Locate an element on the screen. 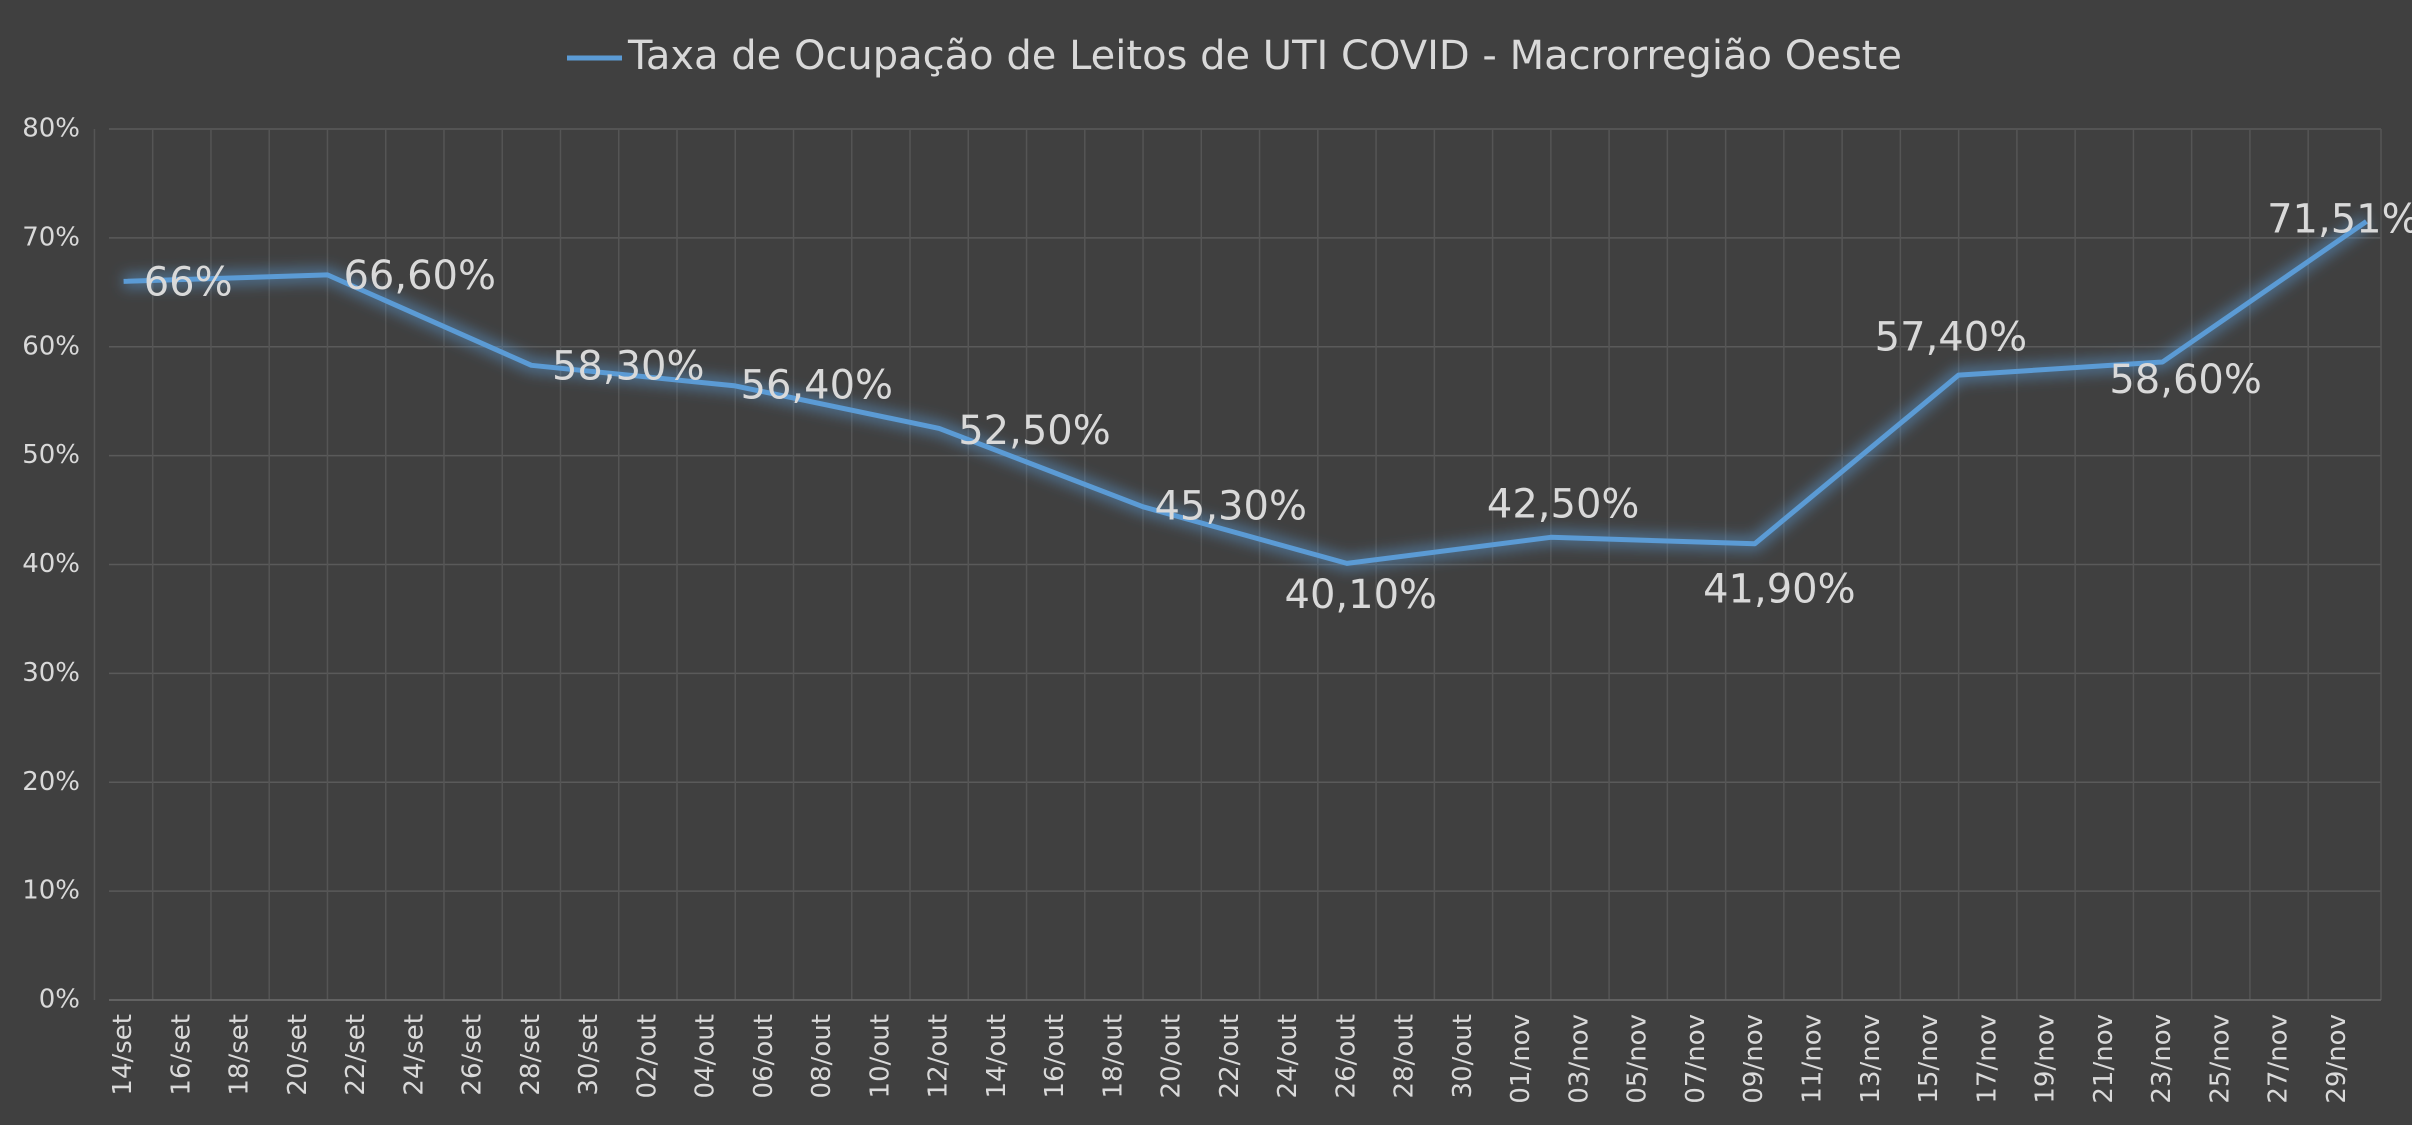 This screenshot has width=2412, height=1125. data-label: 52,50% is located at coordinates (1034, 431).